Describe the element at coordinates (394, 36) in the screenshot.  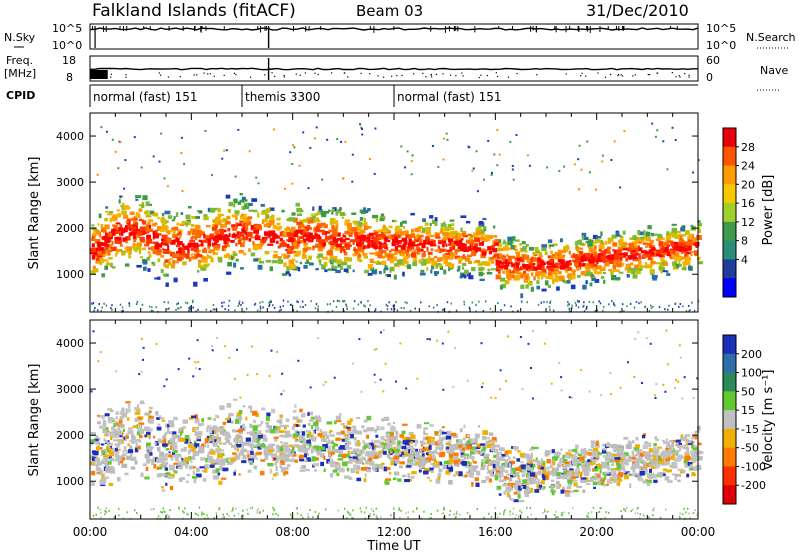
I see `nsky-frame` at that location.